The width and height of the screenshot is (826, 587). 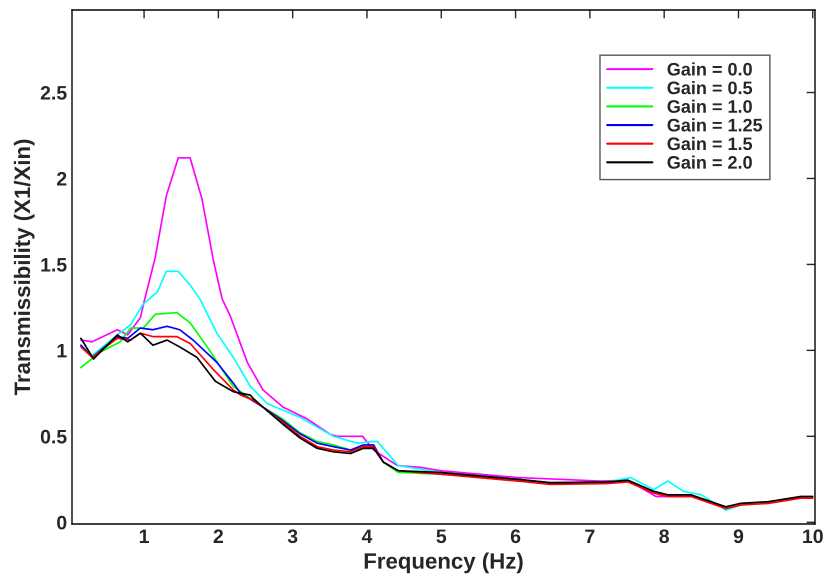 What do you see at coordinates (710, 106) in the screenshot?
I see `legend-label: Gain = 1.0` at bounding box center [710, 106].